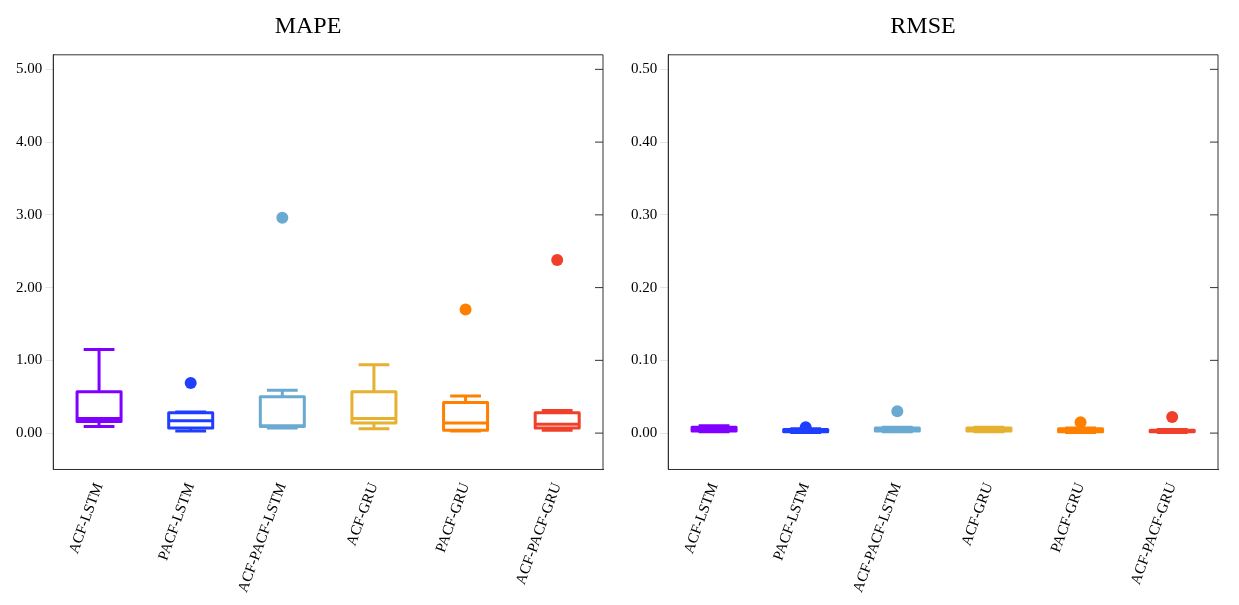 This screenshot has width=1239, height=605. Describe the element at coordinates (644, 68) in the screenshot. I see `y-tick-label: 0.50` at that location.